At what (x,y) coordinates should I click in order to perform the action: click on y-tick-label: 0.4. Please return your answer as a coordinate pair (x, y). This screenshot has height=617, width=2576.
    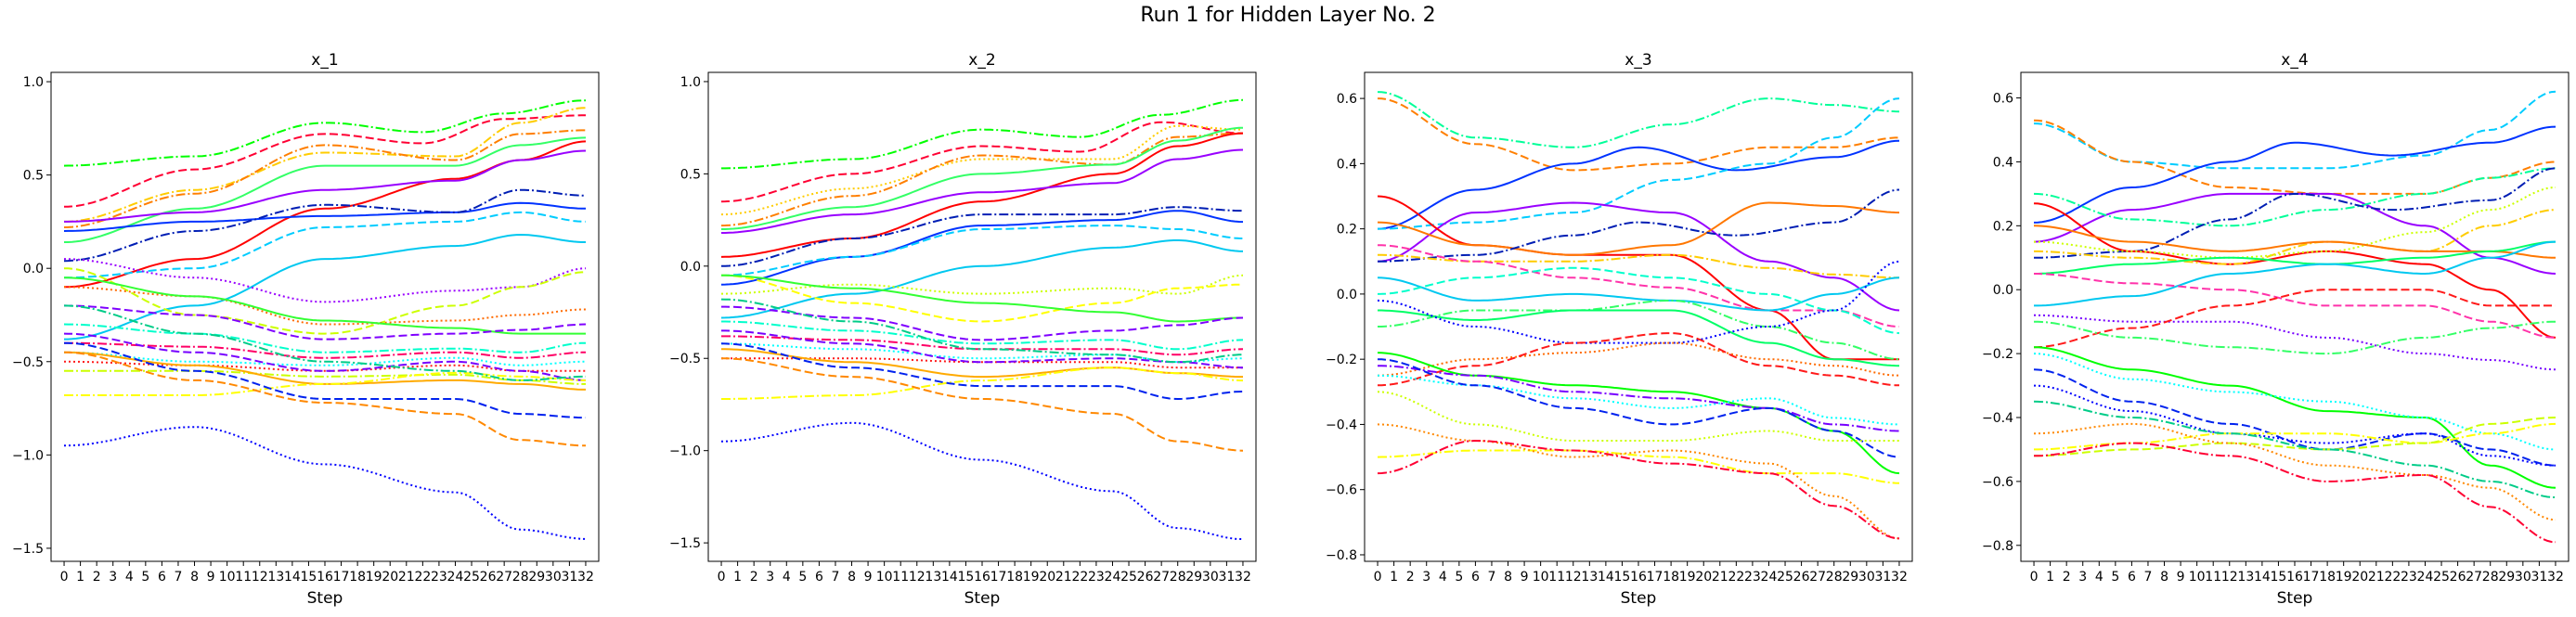
    Looking at the image, I should click on (2003, 162).